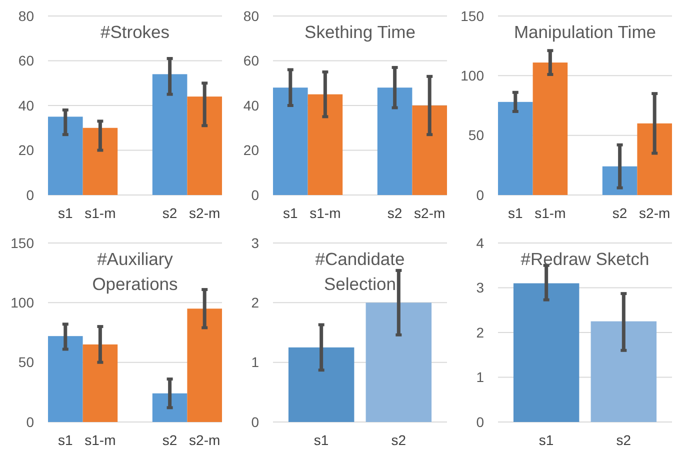  What do you see at coordinates (585, 32) in the screenshot?
I see `chart-title: Manipulation Time` at bounding box center [585, 32].